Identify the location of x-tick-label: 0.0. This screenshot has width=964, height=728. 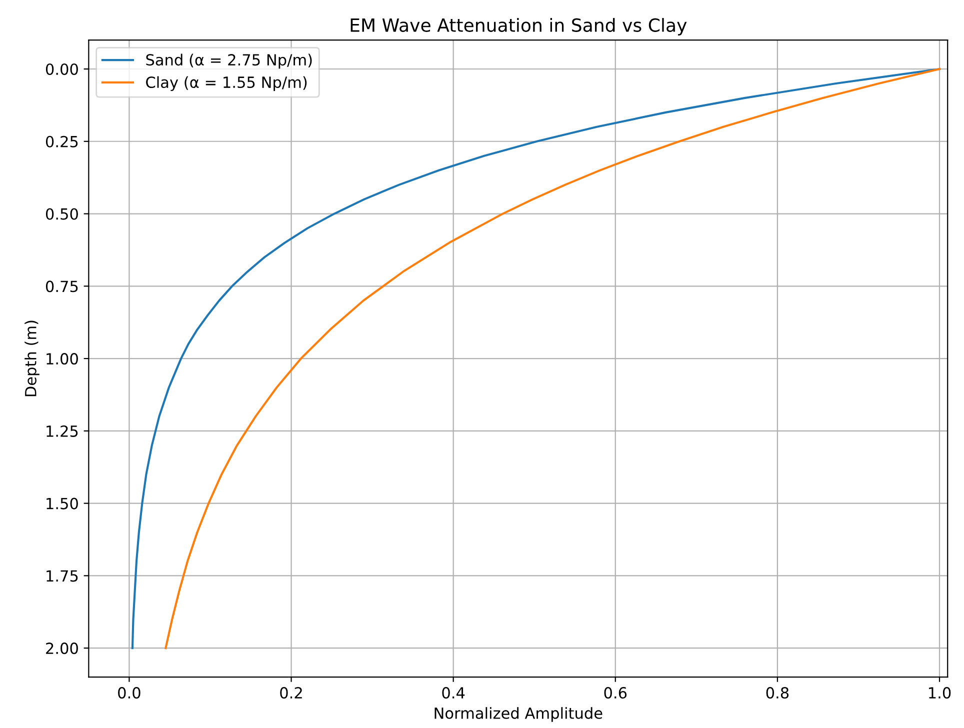
(129, 693).